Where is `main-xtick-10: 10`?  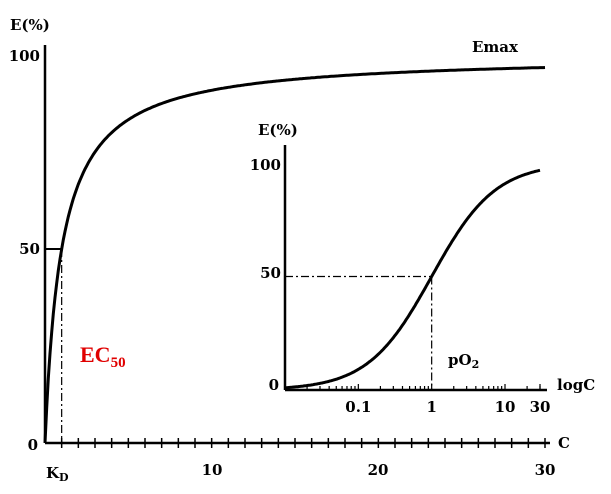 main-xtick-10: 10 is located at coordinates (212, 470).